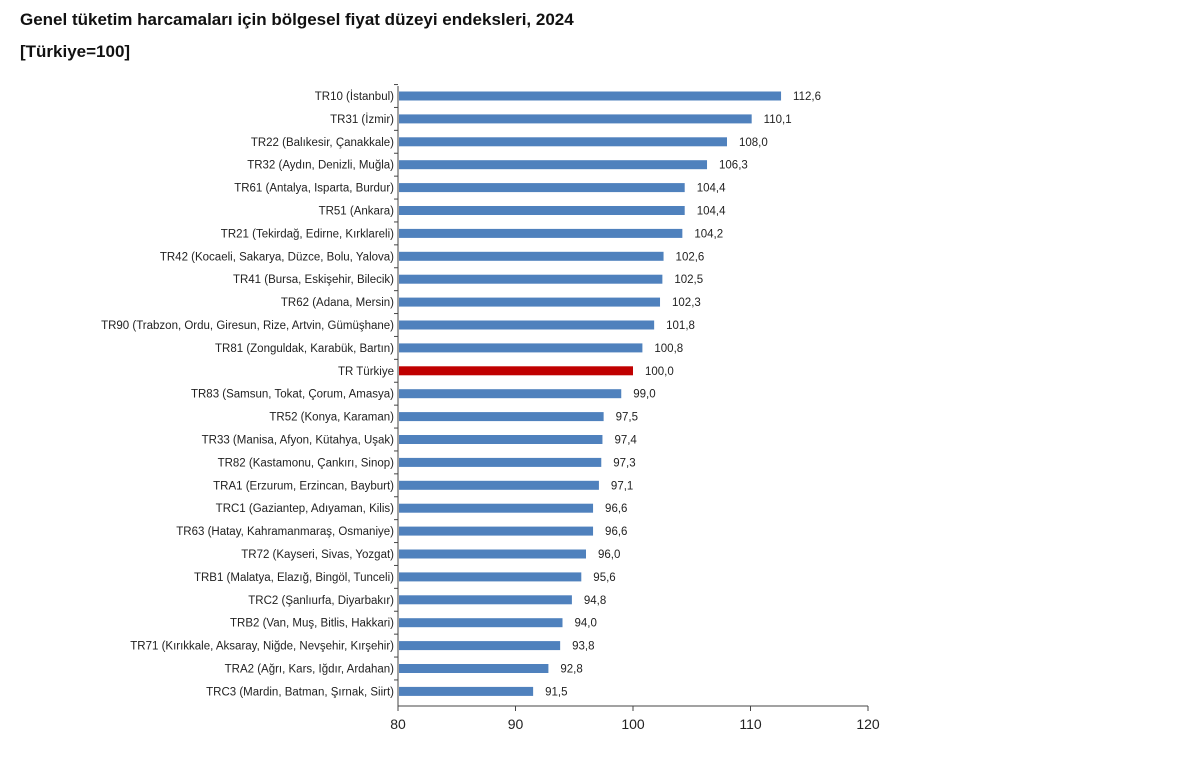  Describe the element at coordinates (313, 280) in the screenshot. I see `category-label: TR41 (Bursa, Eskişehir, Bilecik)` at that location.